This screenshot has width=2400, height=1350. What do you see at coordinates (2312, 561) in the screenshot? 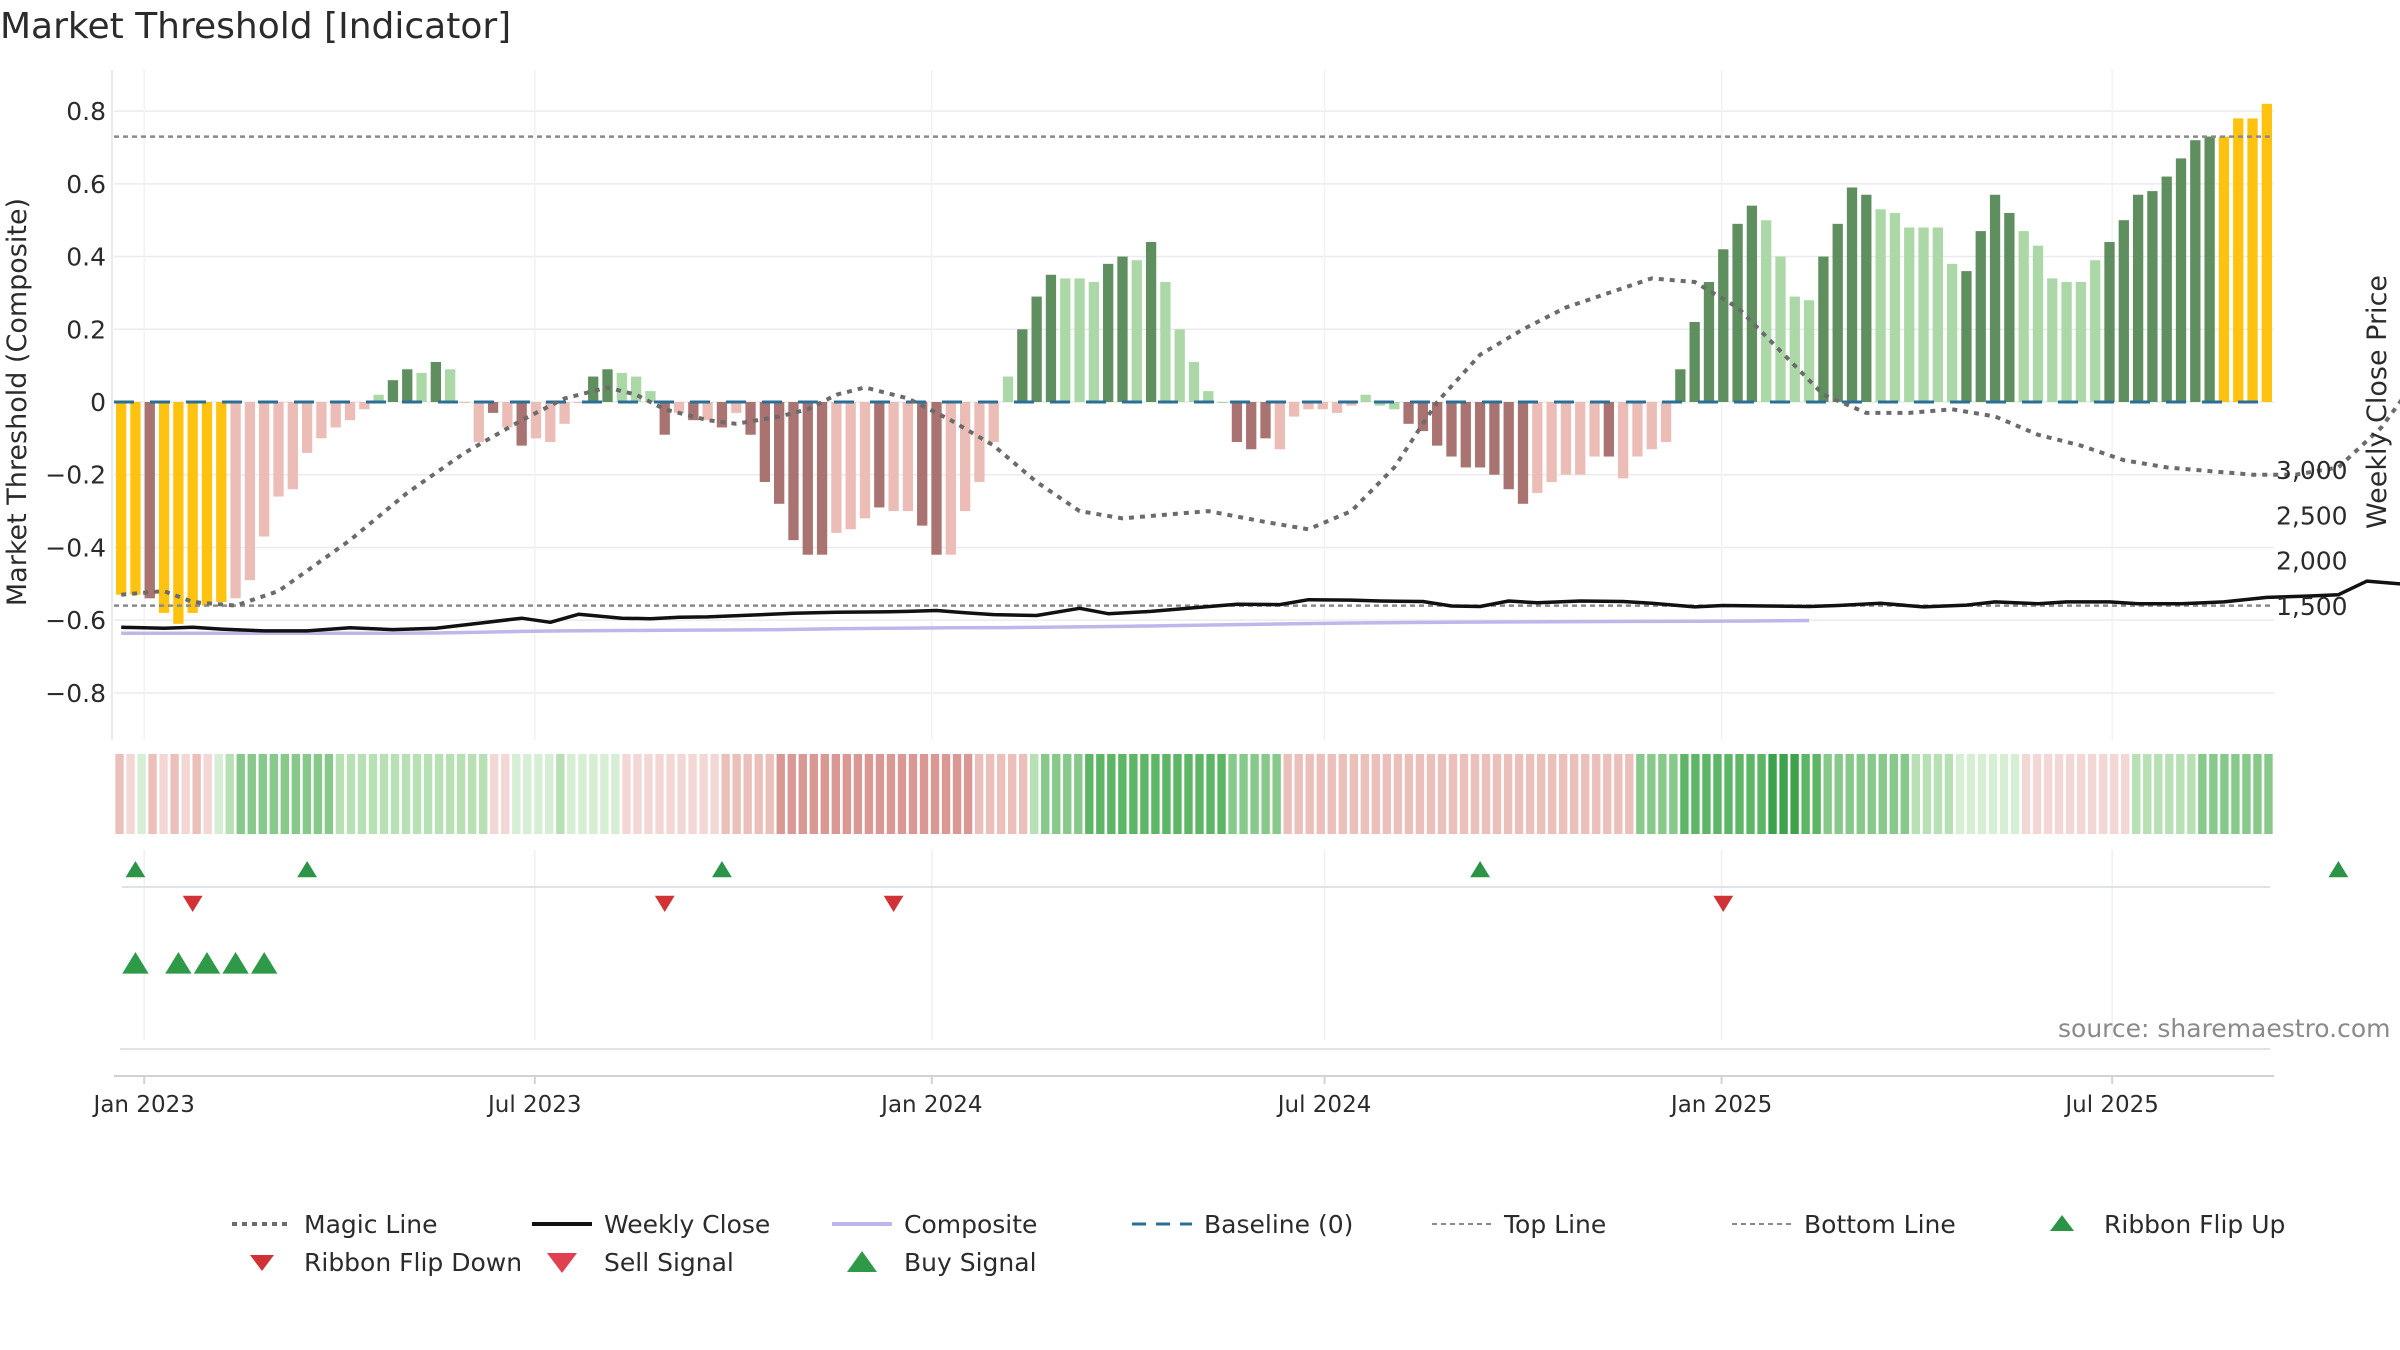
I see `y2-tick-label: 2,000` at bounding box center [2312, 561].